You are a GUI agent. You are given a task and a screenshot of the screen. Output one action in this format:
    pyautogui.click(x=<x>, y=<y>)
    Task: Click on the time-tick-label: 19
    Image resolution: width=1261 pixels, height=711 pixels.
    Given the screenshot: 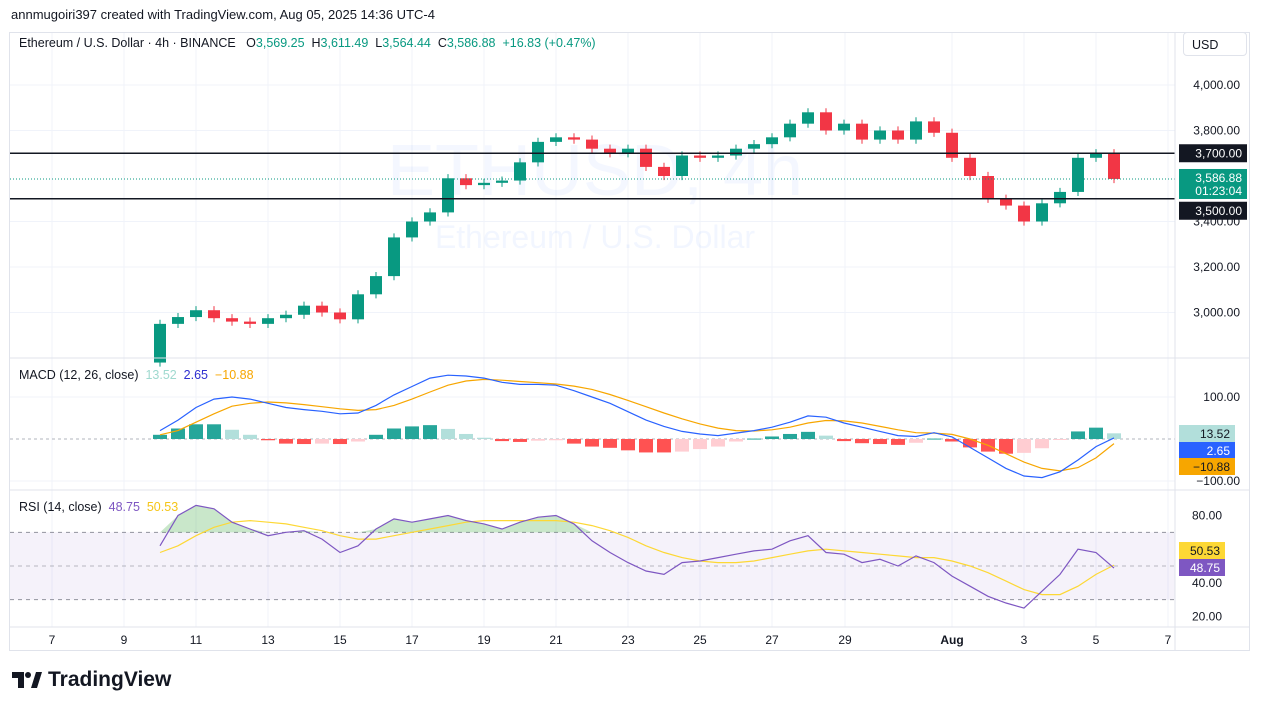 What is the action you would take?
    pyautogui.click(x=484, y=640)
    